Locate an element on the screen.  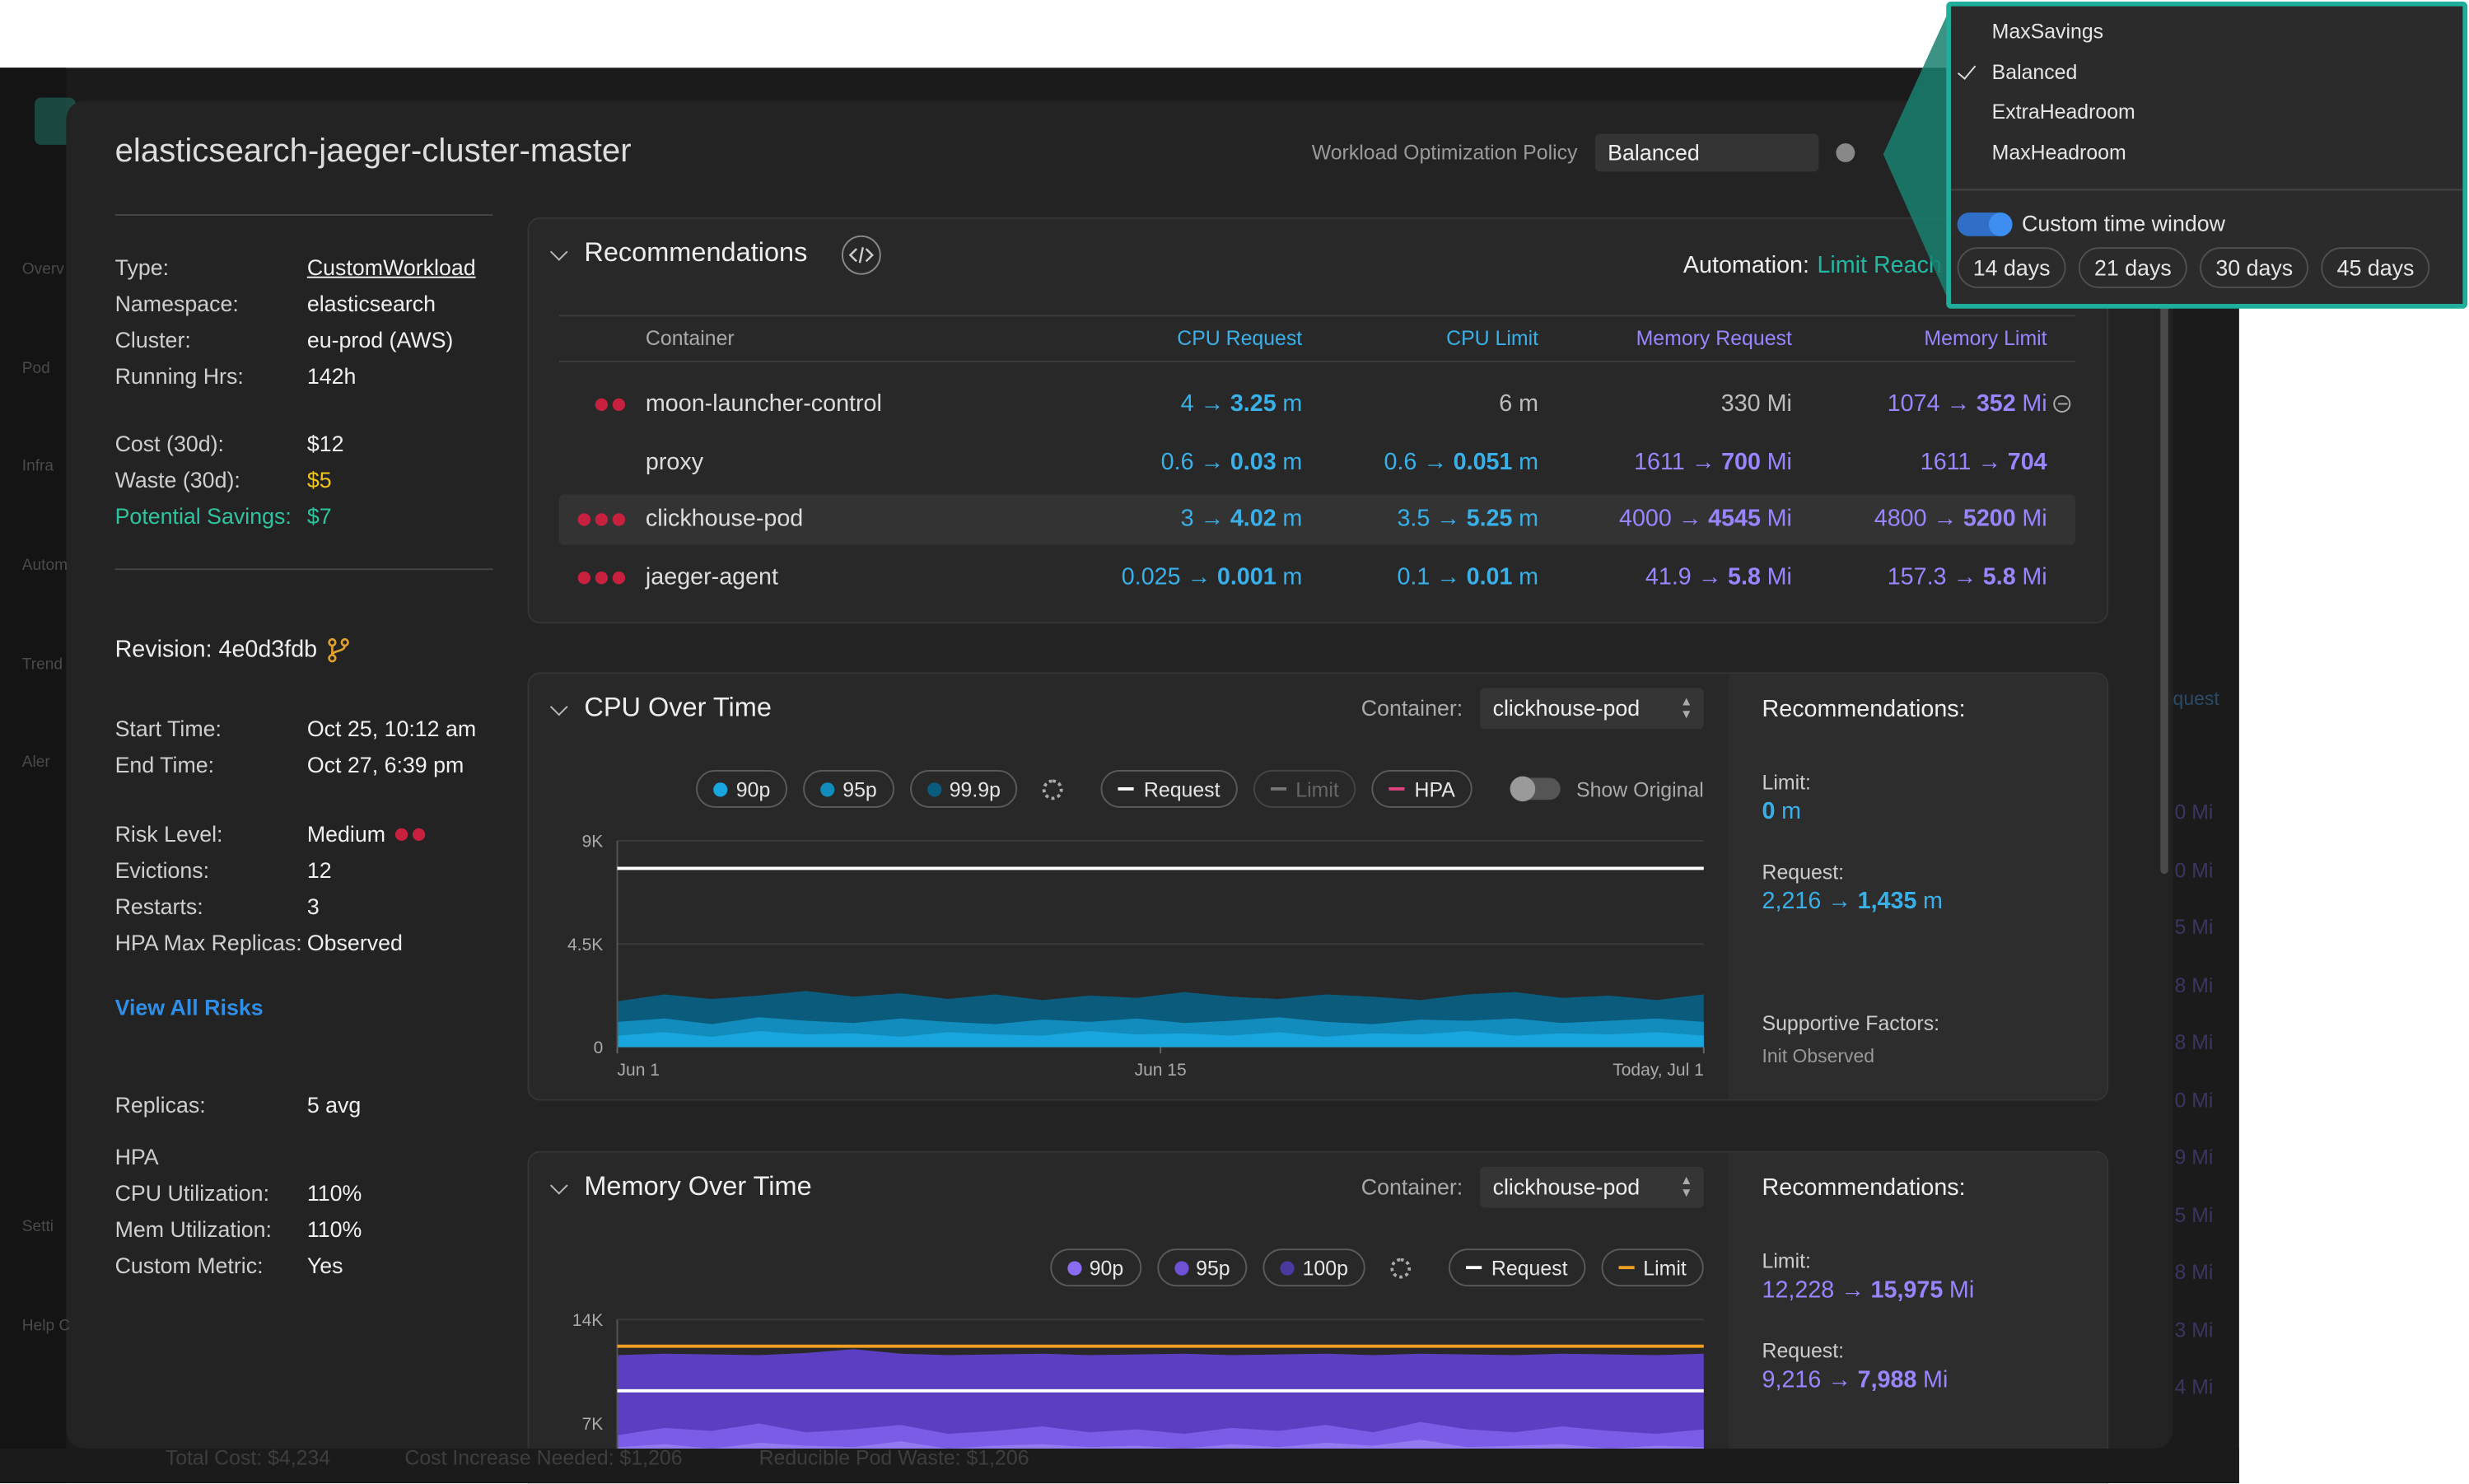
detail-value: Observed is located at coordinates (355, 942).